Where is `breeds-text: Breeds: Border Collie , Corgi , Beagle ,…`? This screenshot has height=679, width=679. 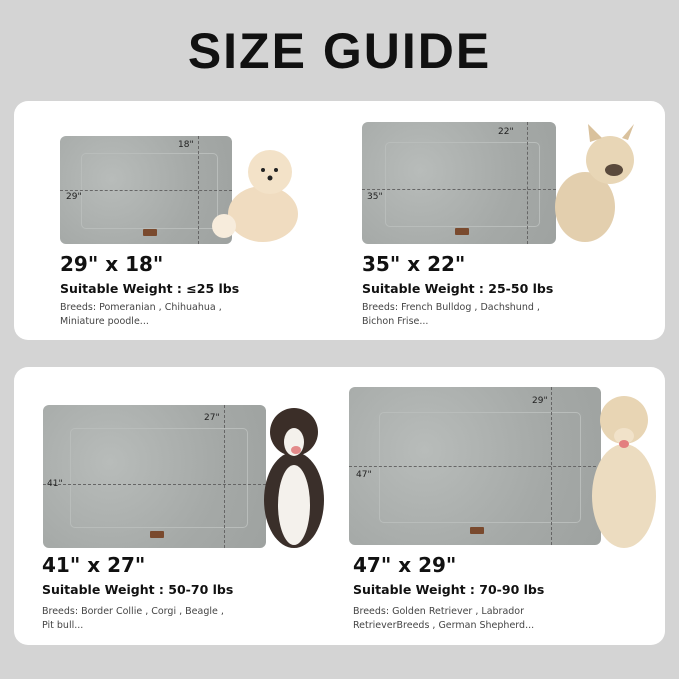
breeds-text: Breeds: Border Collie , Corgi , Beagle ,… is located at coordinates (152, 619).